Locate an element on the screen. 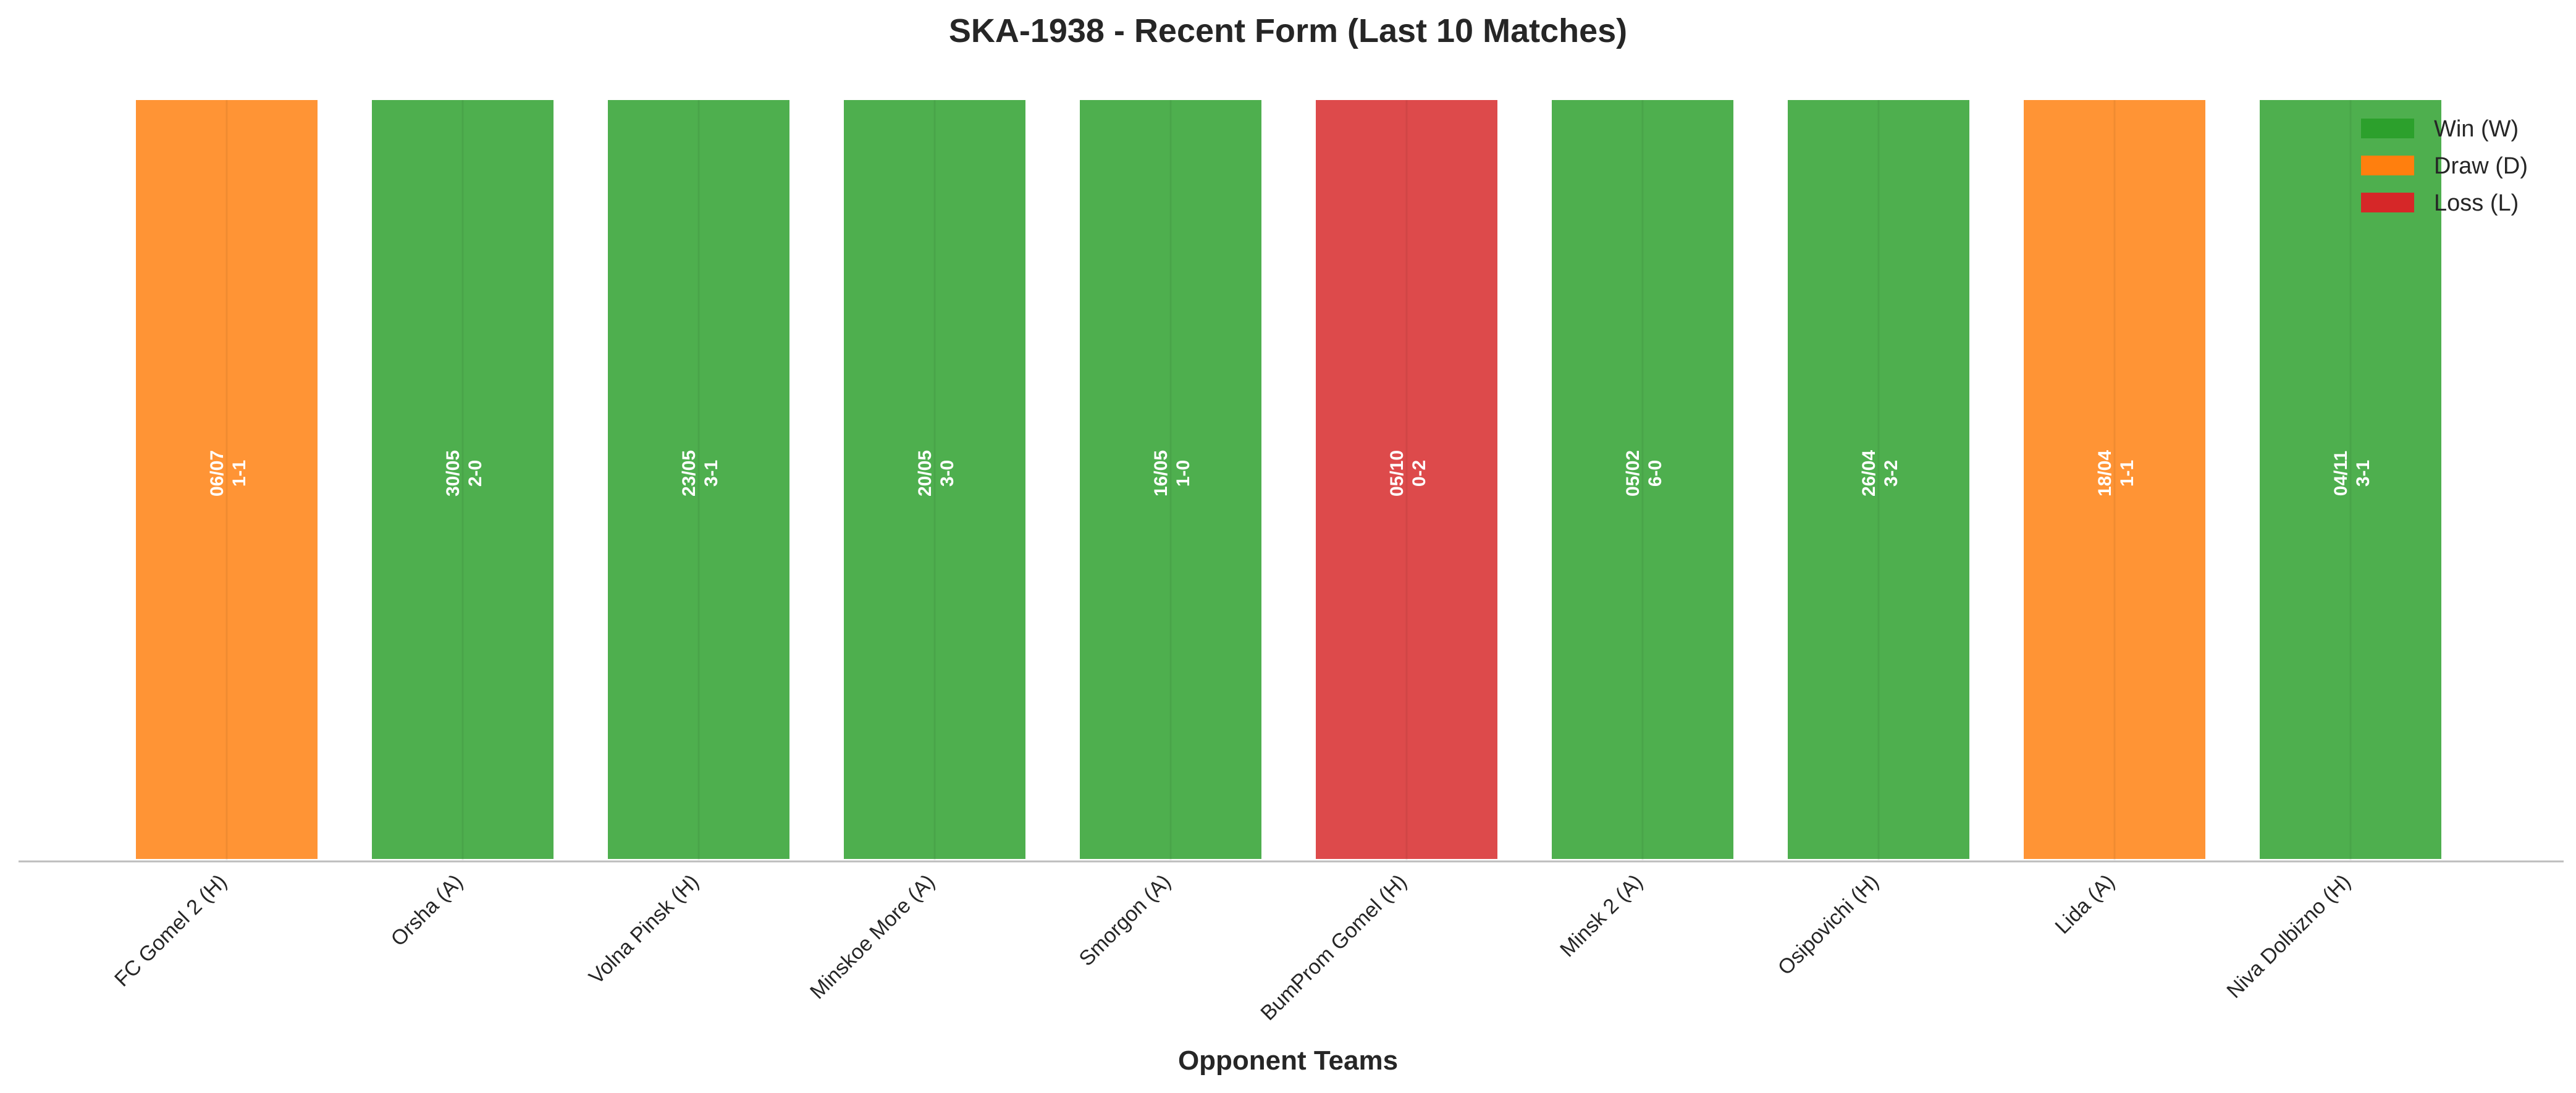  x-tick-label: Lida (A) is located at coordinates (2085, 904).